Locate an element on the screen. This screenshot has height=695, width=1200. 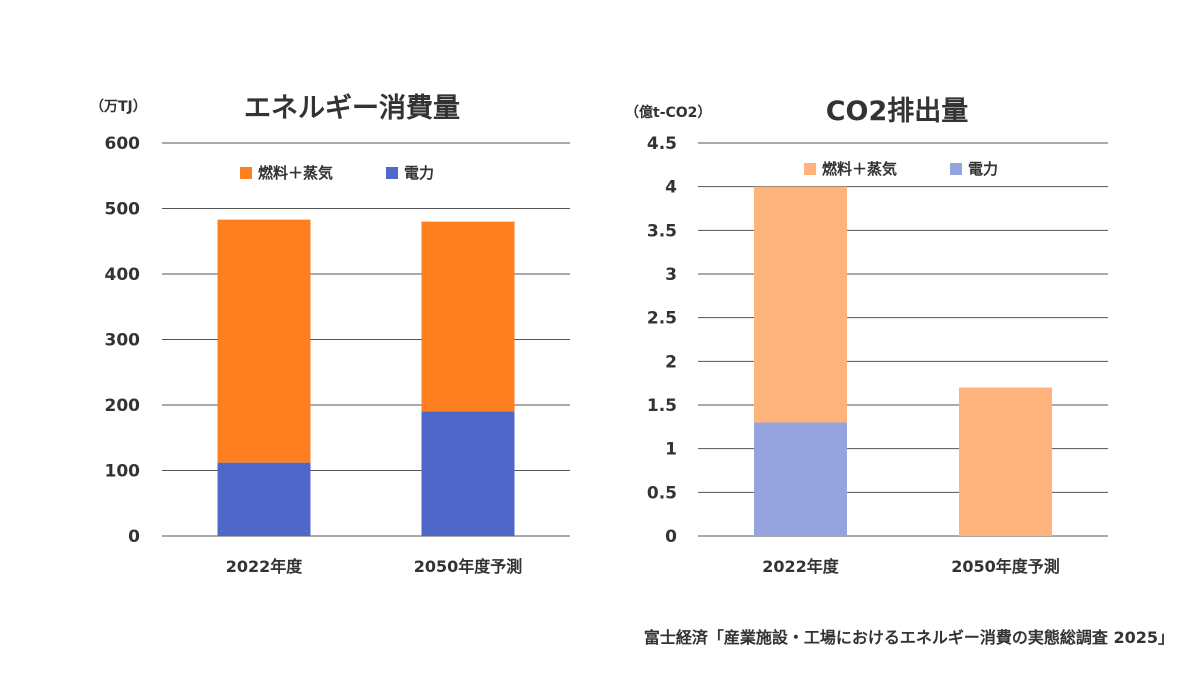
y-tick-label: 200 is located at coordinates (123, 406).